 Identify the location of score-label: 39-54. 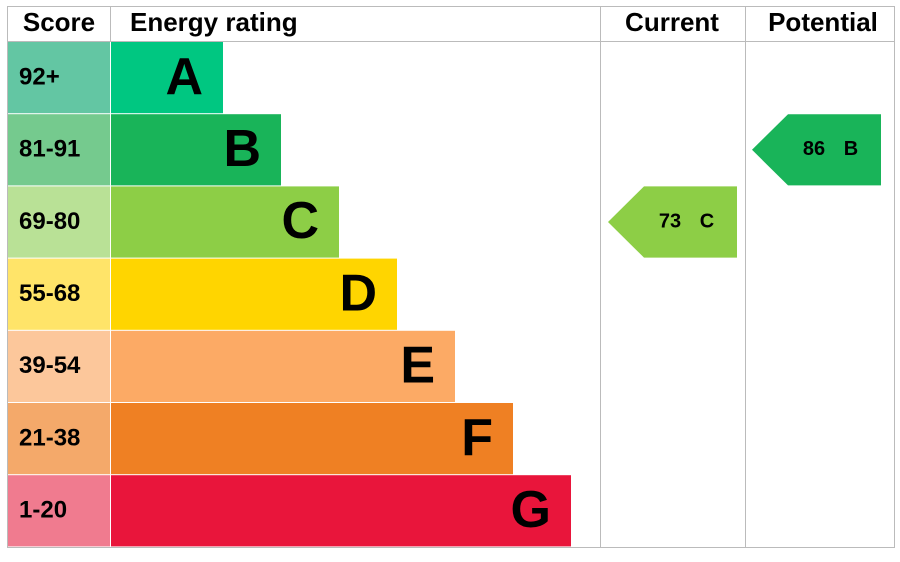
(50, 365).